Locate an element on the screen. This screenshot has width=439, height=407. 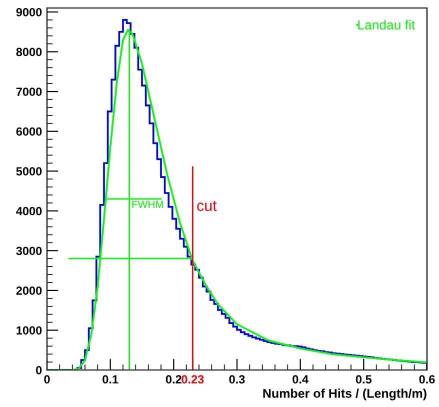
annotation: FWHM is located at coordinates (148, 204).